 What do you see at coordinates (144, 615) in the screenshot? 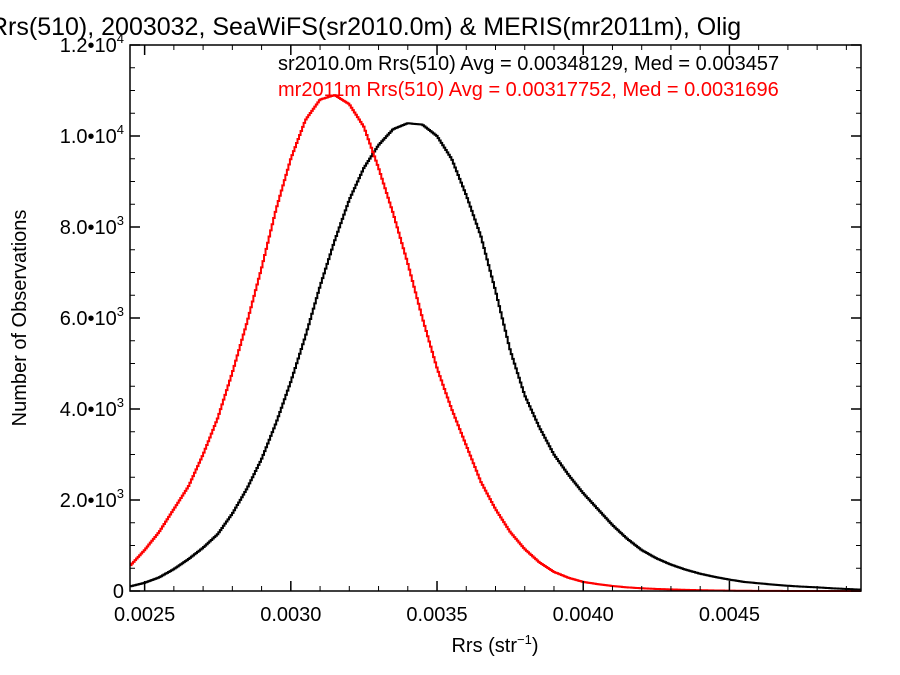
I see `x-tick-label: 0.0025` at bounding box center [144, 615].